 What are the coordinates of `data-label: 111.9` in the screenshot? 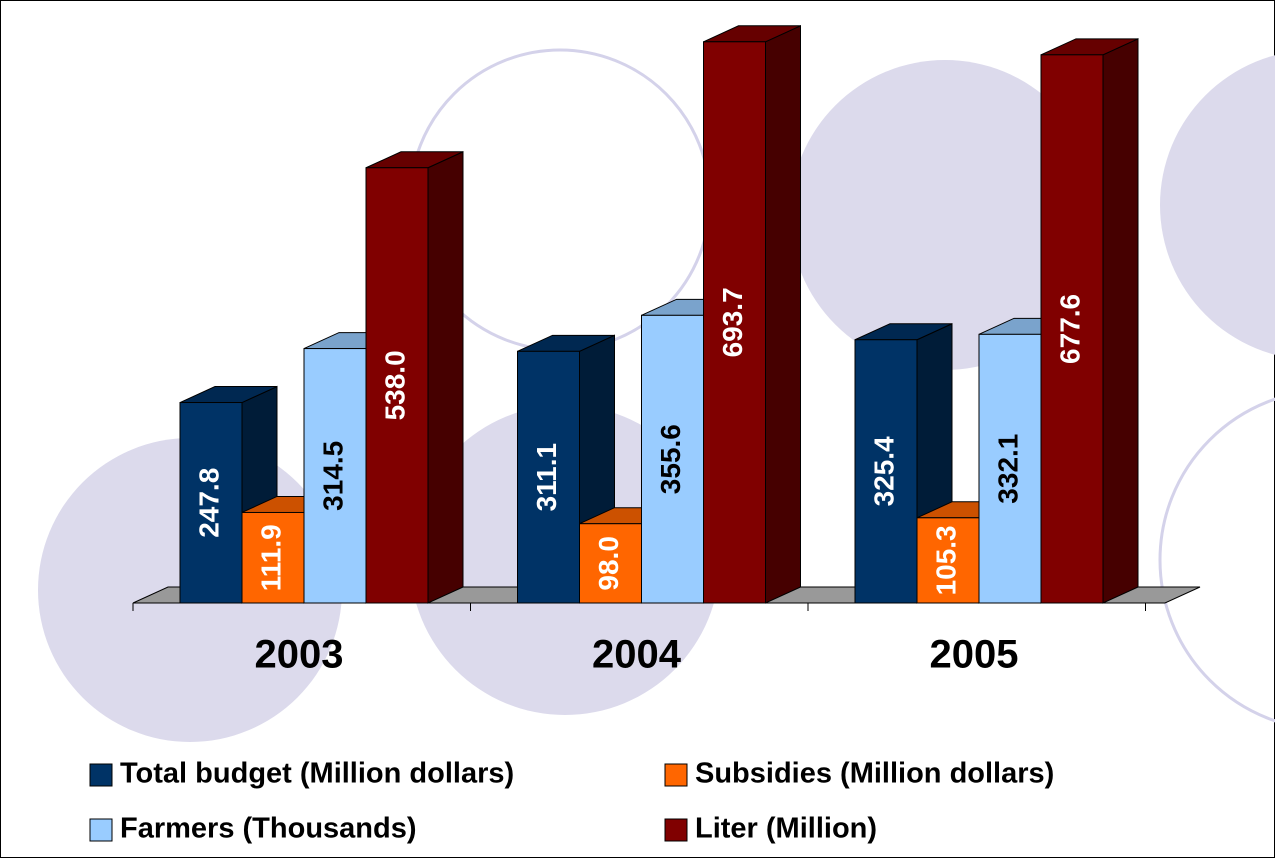 It's located at (270, 557).